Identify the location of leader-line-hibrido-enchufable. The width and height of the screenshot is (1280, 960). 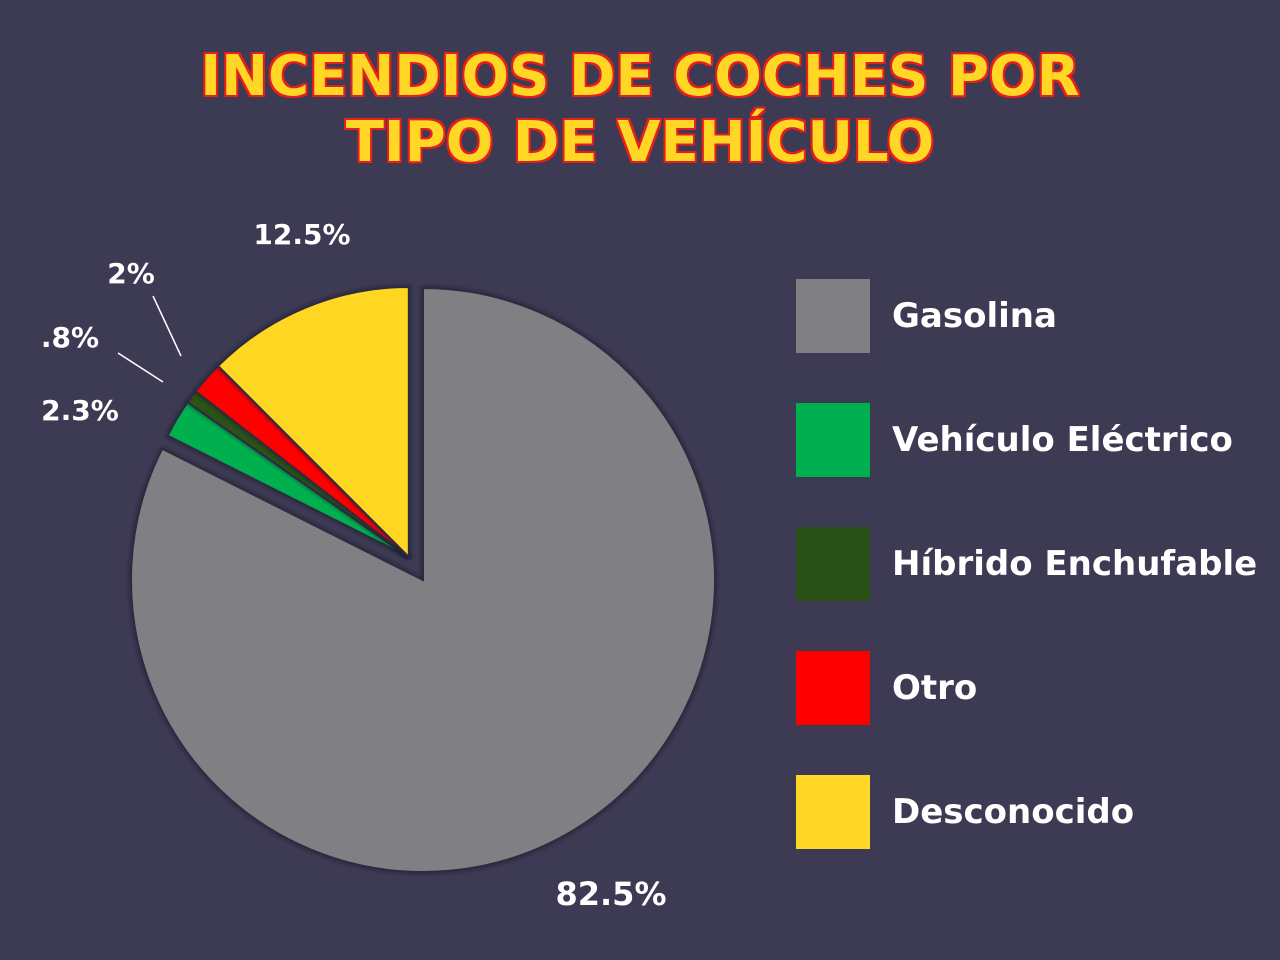
(140, 367).